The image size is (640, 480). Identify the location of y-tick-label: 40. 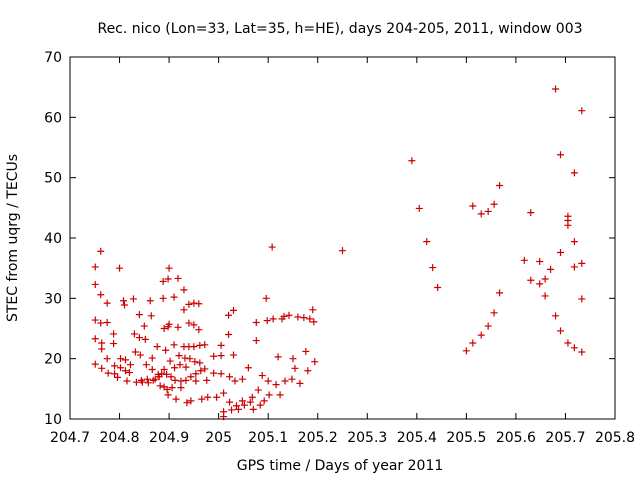
(53, 239).